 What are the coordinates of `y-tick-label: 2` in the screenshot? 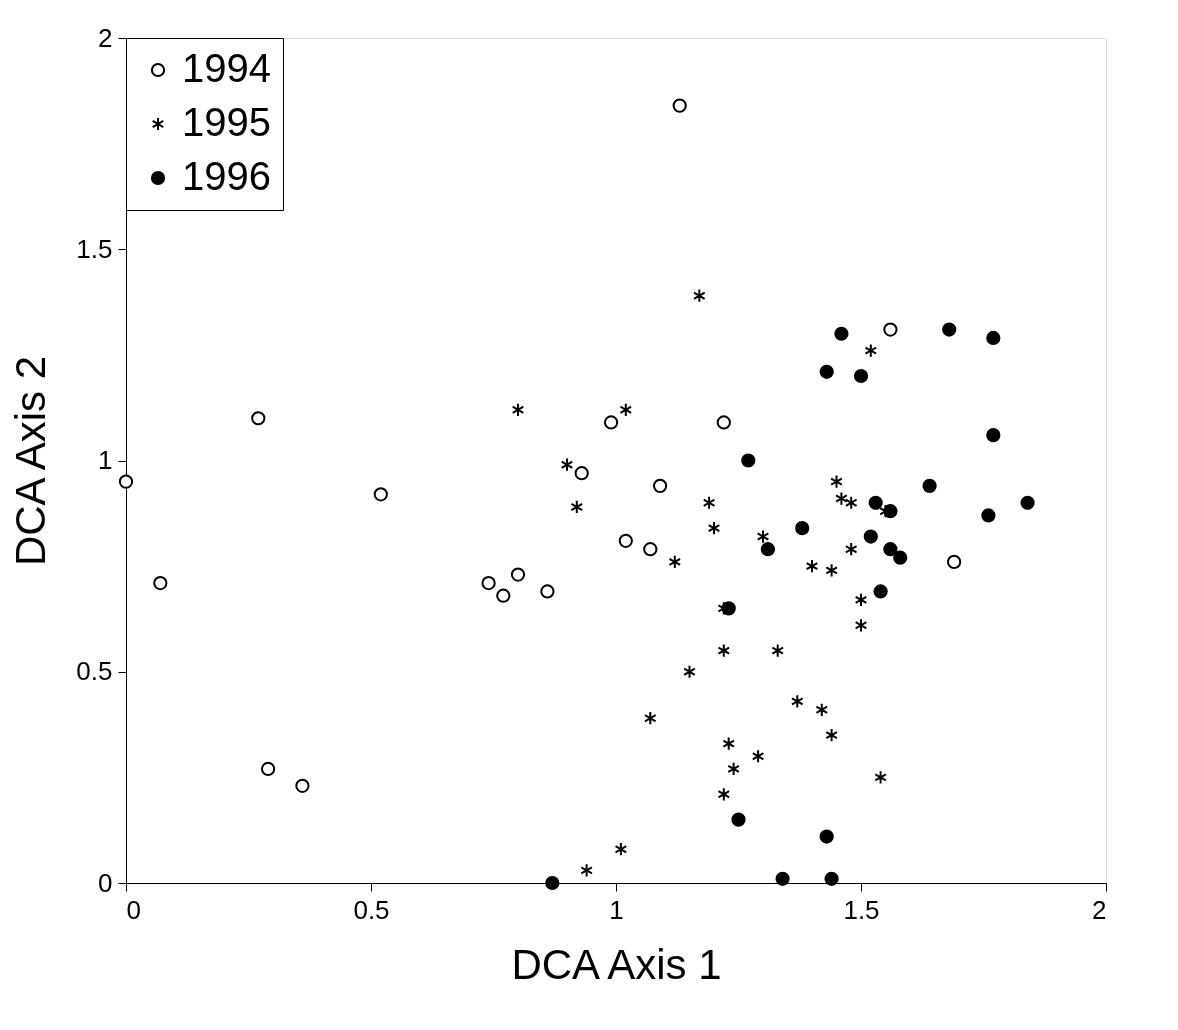 It's located at (105, 37).